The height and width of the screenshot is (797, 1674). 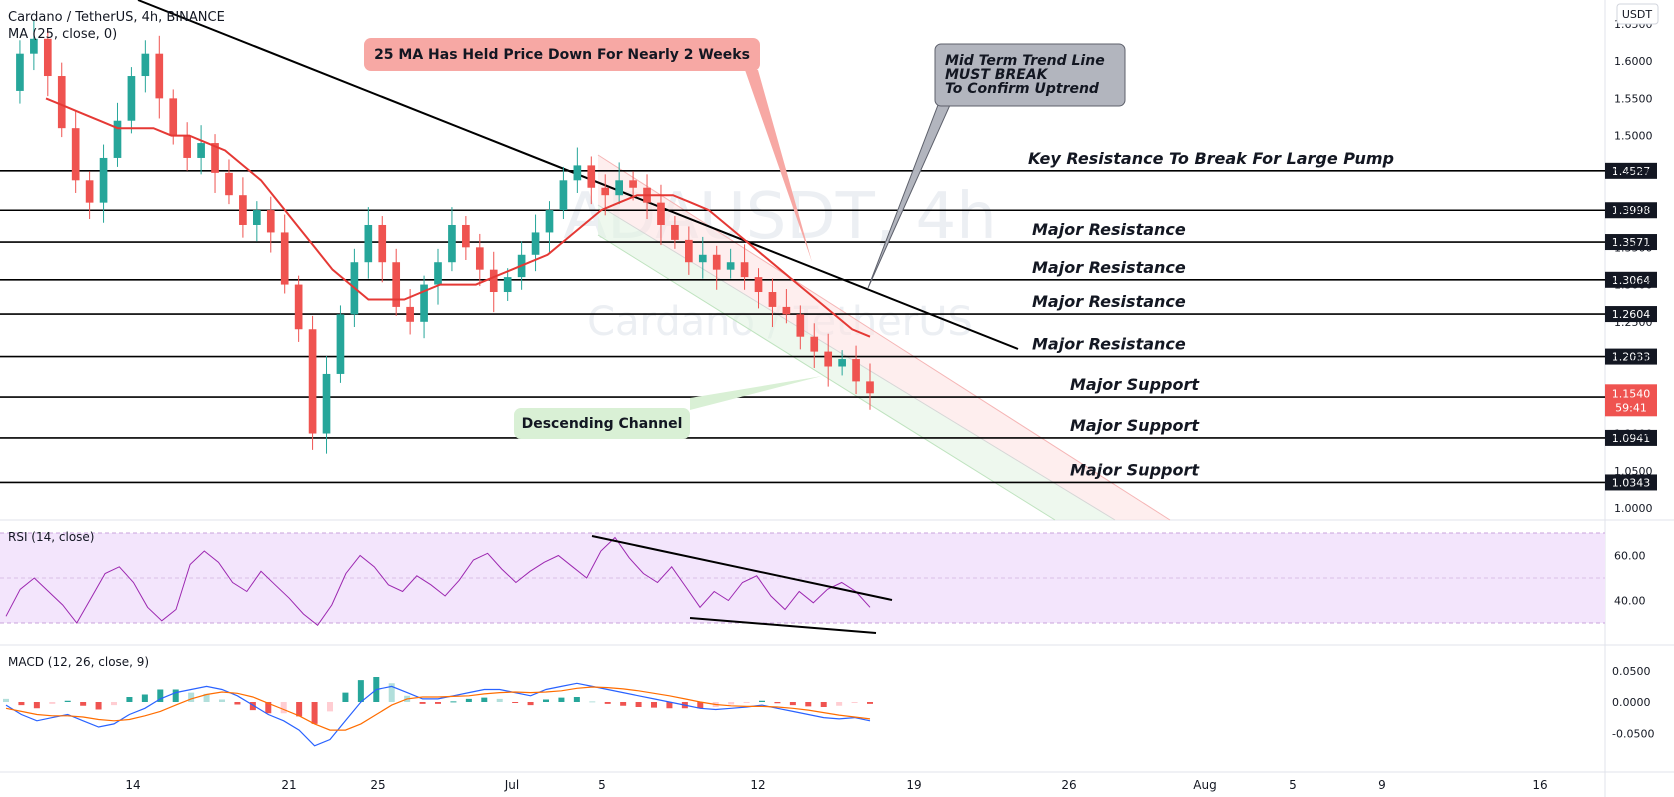 I want to click on price-tick-label: 1.2000, so click(x=1633, y=359).